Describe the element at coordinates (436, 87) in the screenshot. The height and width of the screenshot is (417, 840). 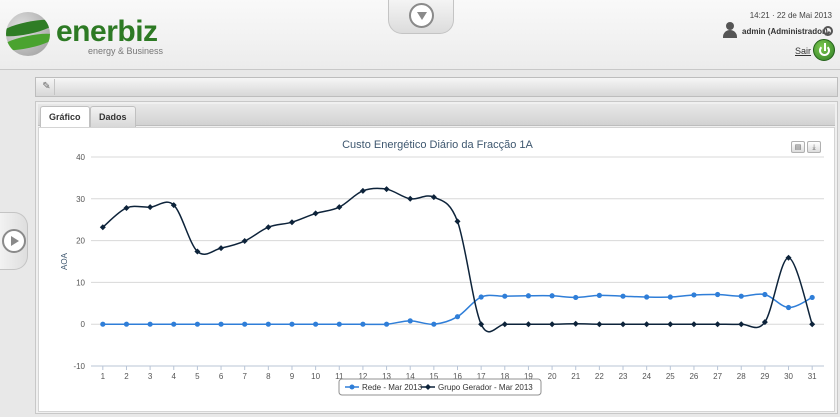
I see `panel-toolbar: ✎` at that location.